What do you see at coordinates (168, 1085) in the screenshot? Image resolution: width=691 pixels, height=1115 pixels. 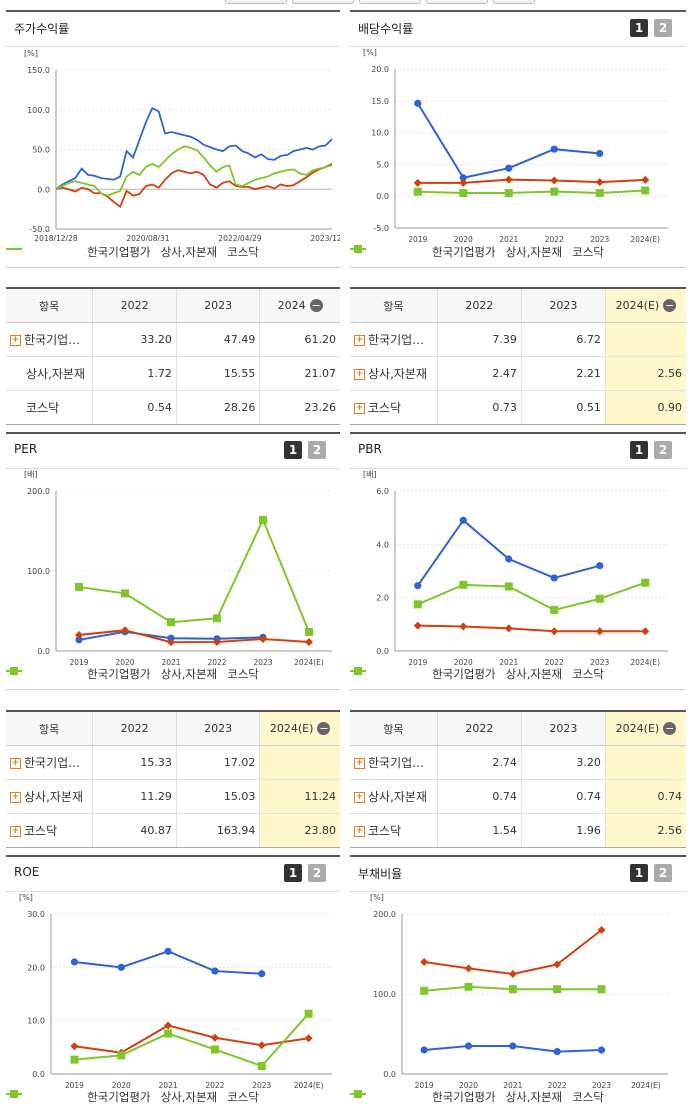 I see `x-tick-label: 2021` at bounding box center [168, 1085].